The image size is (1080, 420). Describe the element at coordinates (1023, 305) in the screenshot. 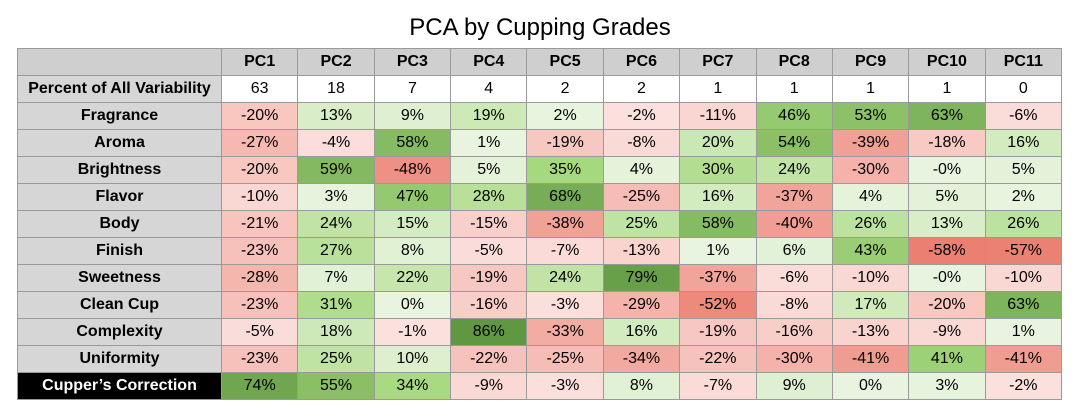

I see `value-cell: 63%` at that location.